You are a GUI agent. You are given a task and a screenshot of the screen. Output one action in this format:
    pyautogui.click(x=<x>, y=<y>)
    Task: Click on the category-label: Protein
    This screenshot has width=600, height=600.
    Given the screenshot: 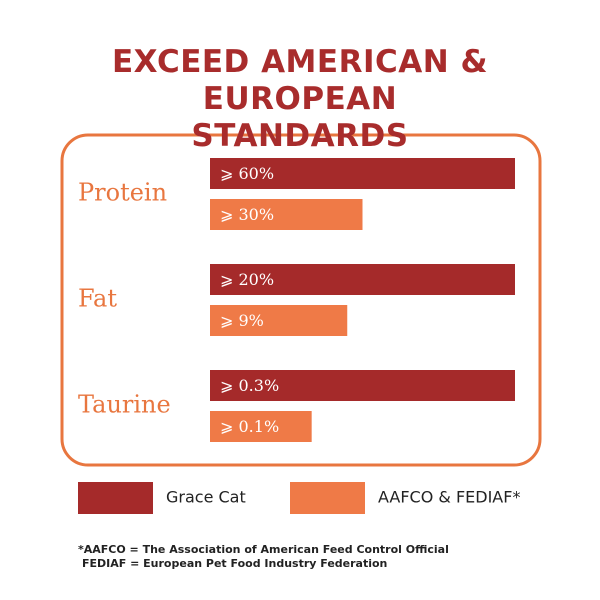 What is the action you would take?
    pyautogui.click(x=122, y=193)
    